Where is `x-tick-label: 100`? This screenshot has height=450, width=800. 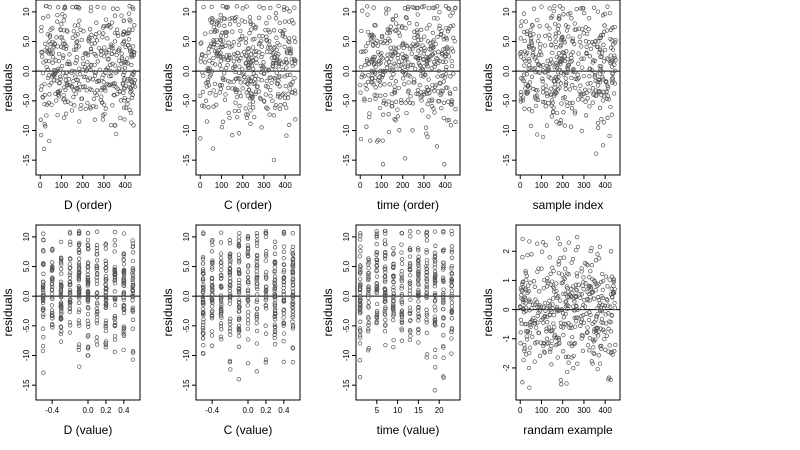 x-tick-label: 100 is located at coordinates (382, 185).